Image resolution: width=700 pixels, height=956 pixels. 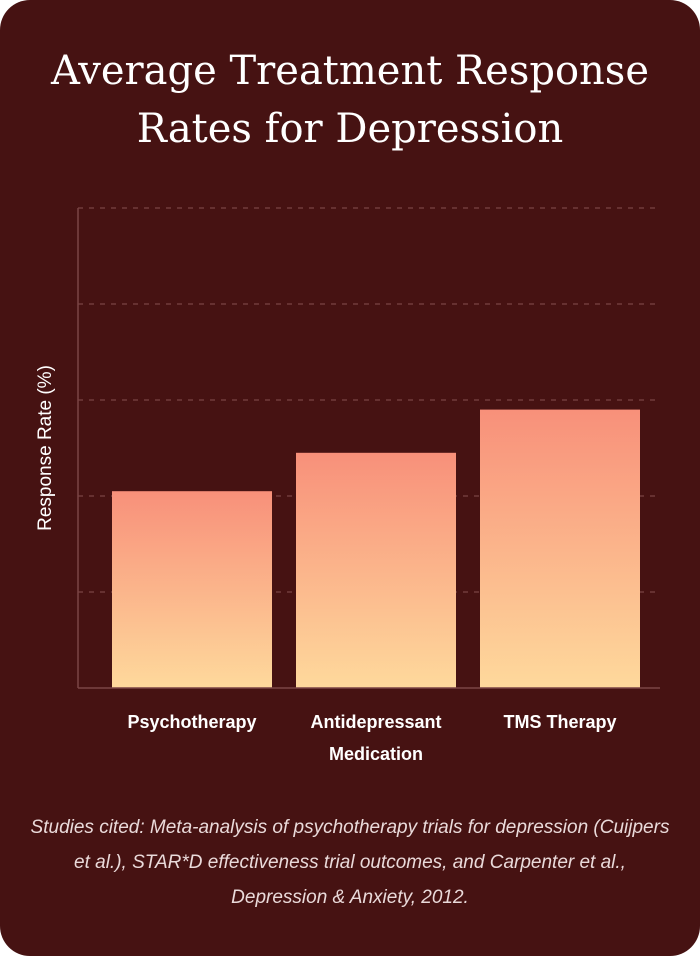 I want to click on x-tick-label: Psychotherapy, so click(x=192, y=722).